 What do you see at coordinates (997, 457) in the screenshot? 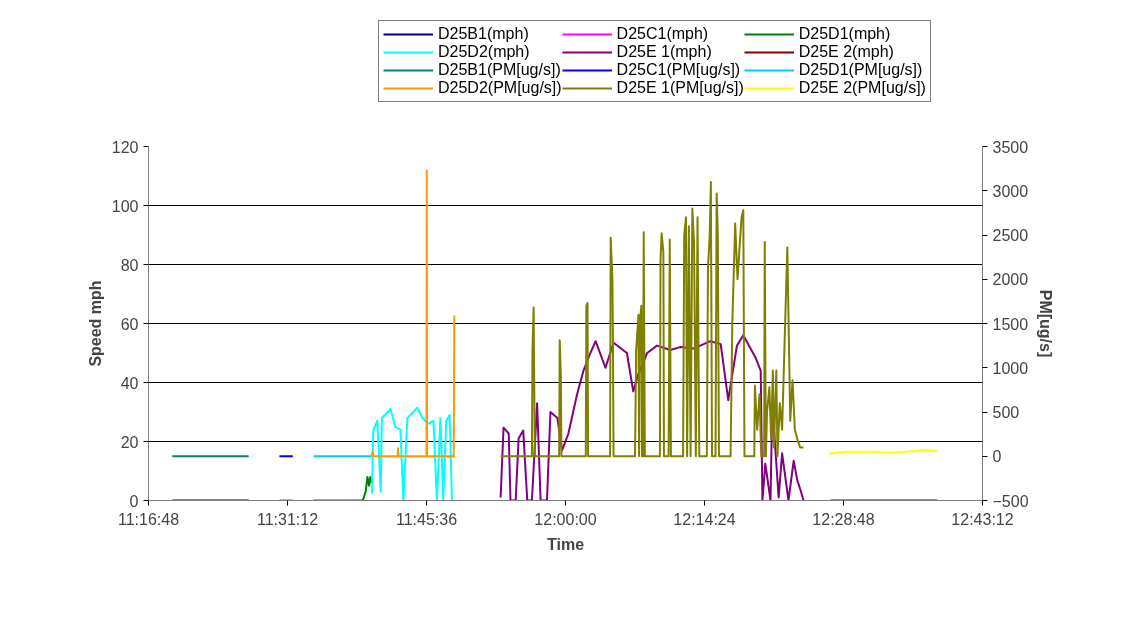
I see `y2-tick-label: 0` at bounding box center [997, 457].